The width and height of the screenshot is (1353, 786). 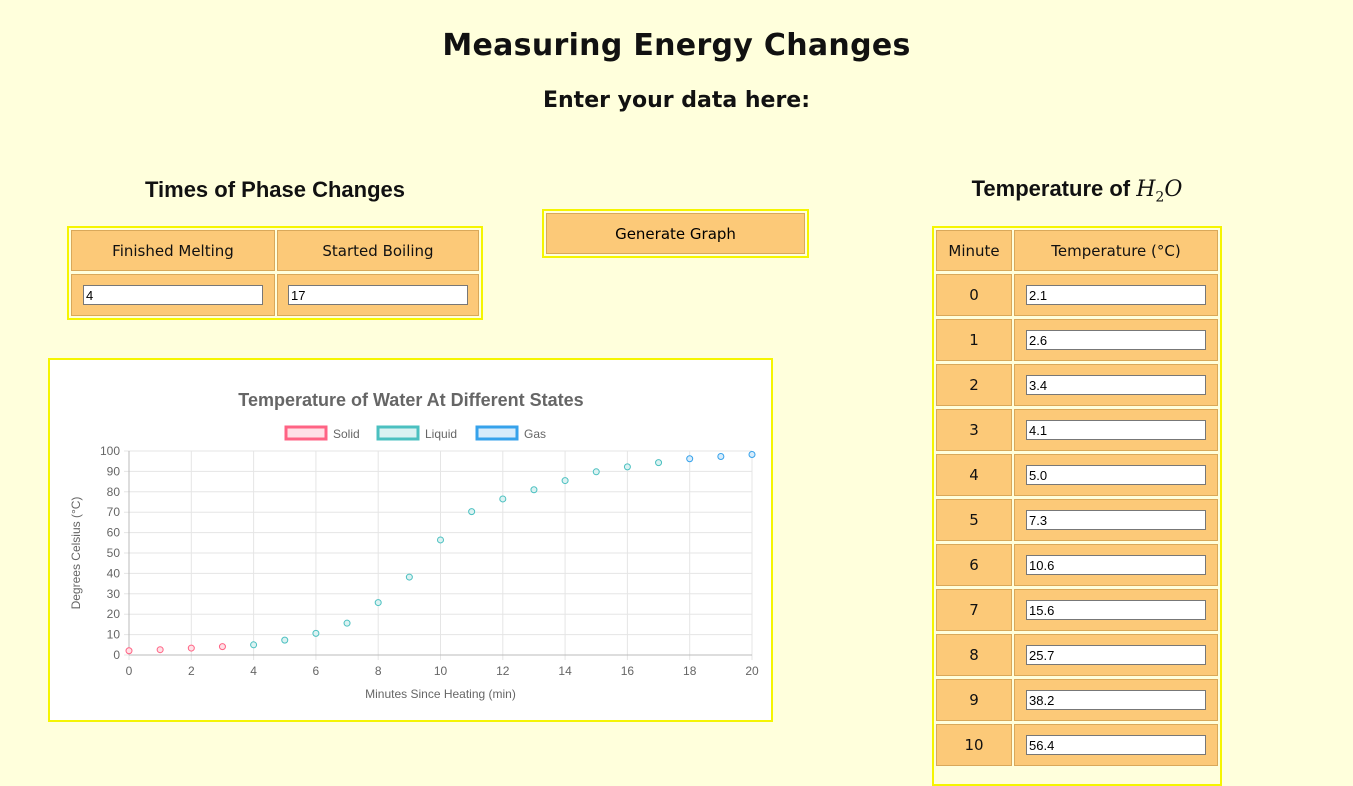 What do you see at coordinates (1116, 250) in the screenshot?
I see `temp-header-temperature: Temperature (°C)` at bounding box center [1116, 250].